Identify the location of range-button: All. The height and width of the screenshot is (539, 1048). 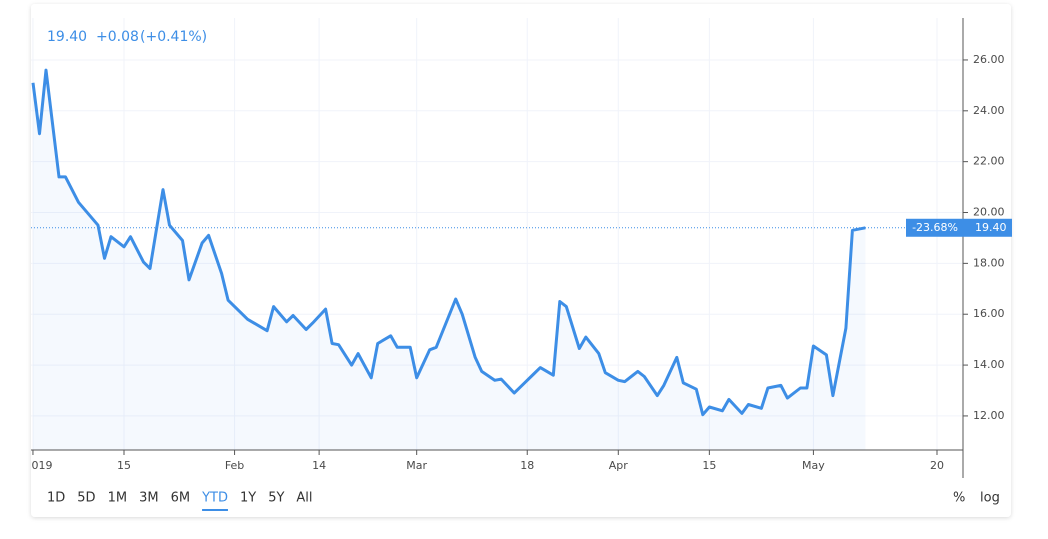
(304, 498).